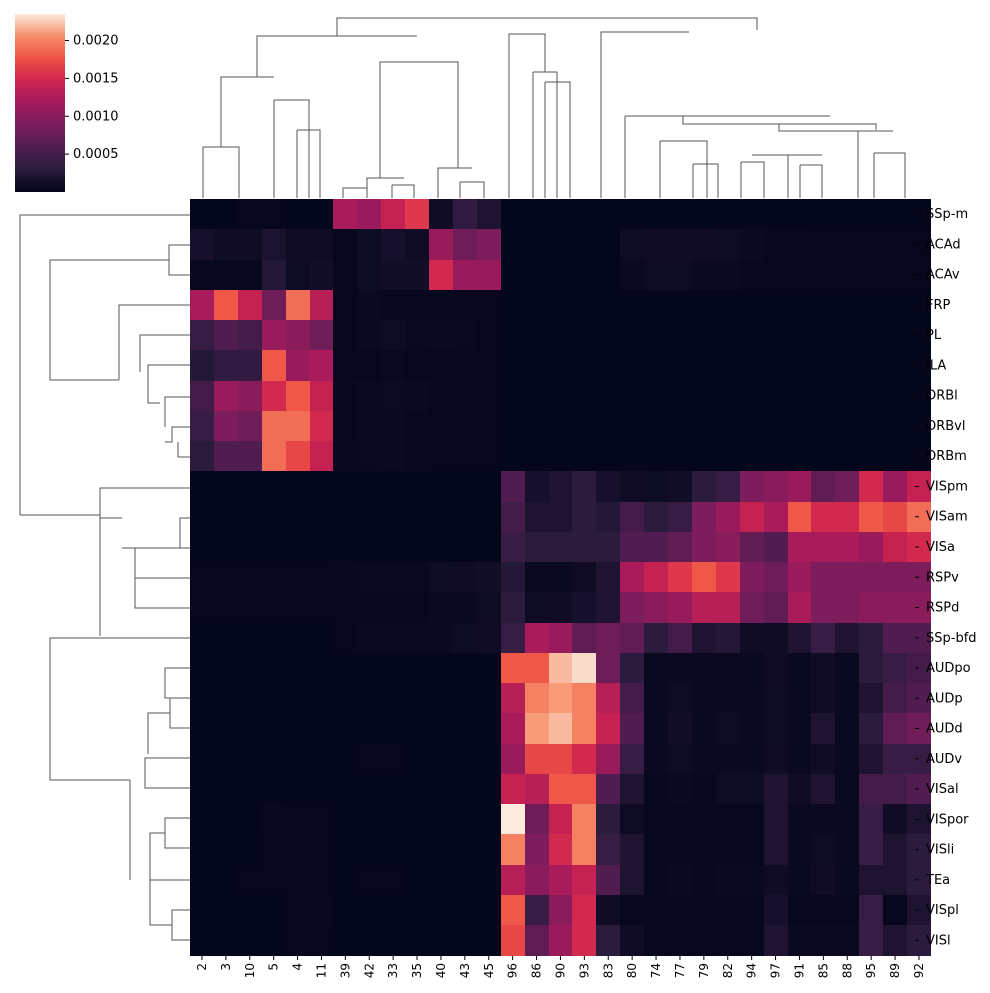  I want to click on x-tick-label: 91, so click(799, 970).